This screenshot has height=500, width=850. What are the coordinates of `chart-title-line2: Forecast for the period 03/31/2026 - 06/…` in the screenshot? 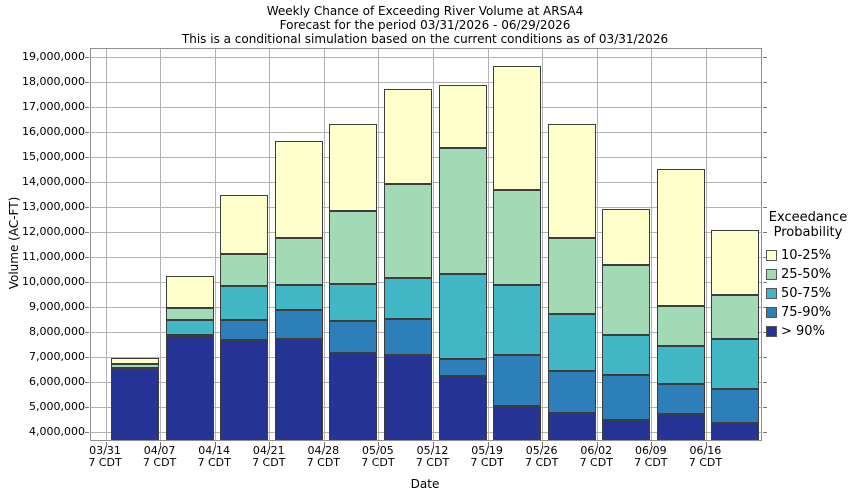 It's located at (425, 25).